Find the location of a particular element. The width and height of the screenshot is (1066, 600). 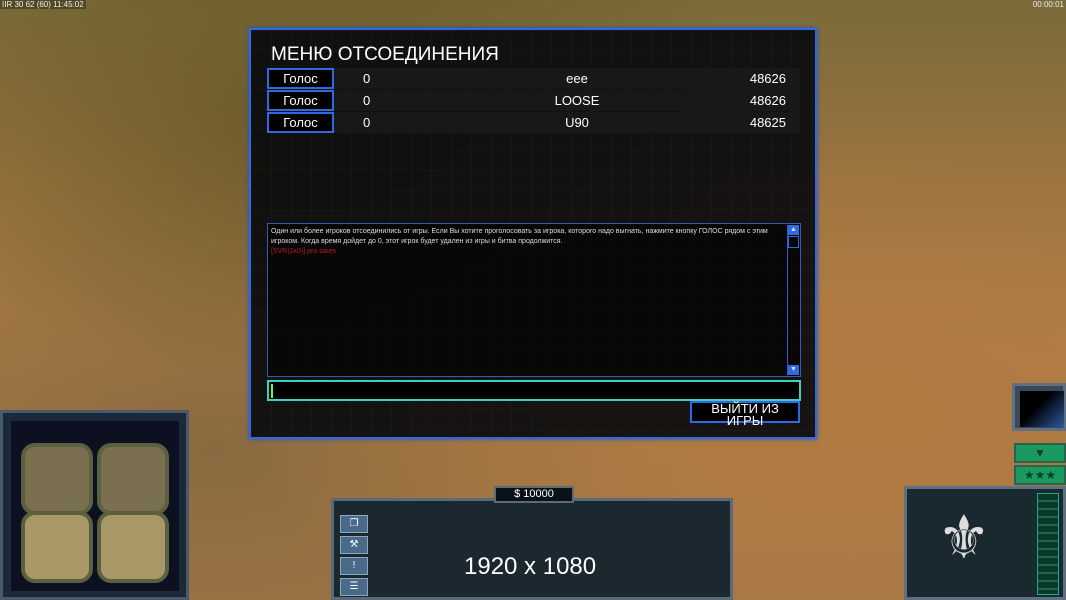

minimap is located at coordinates (94, 505).